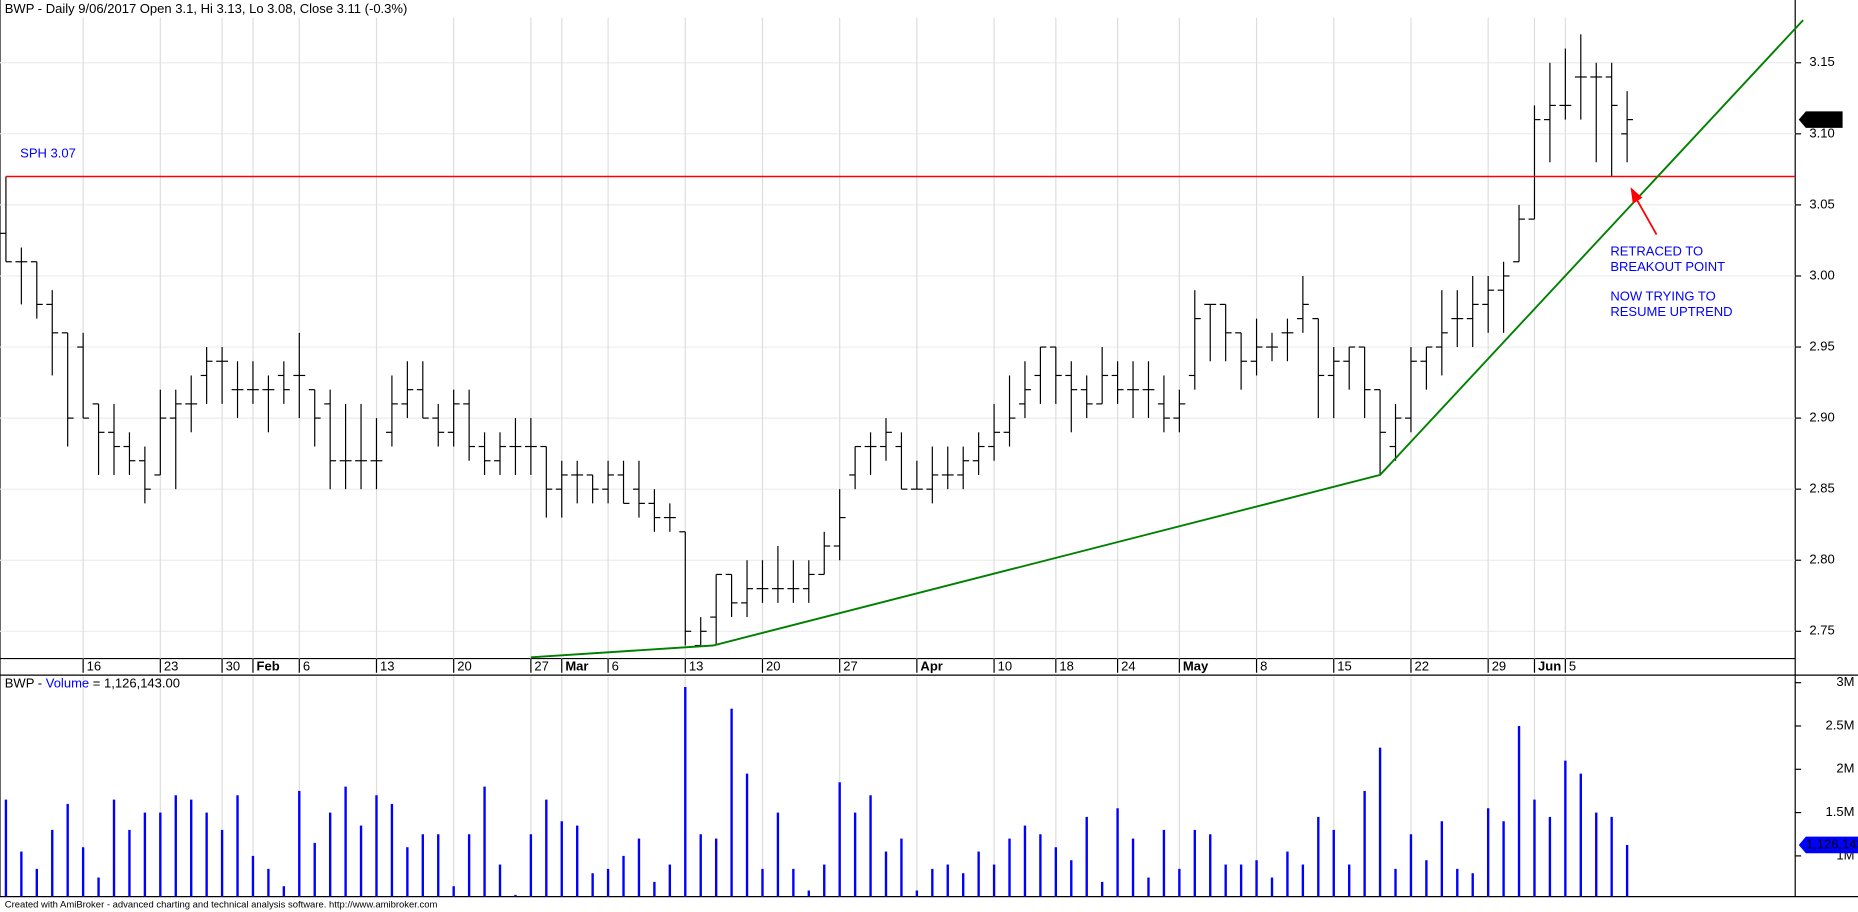 This screenshot has height=912, width=1858. Describe the element at coordinates (1840, 724) in the screenshot. I see `y-tick-label: 2.5M` at that location.